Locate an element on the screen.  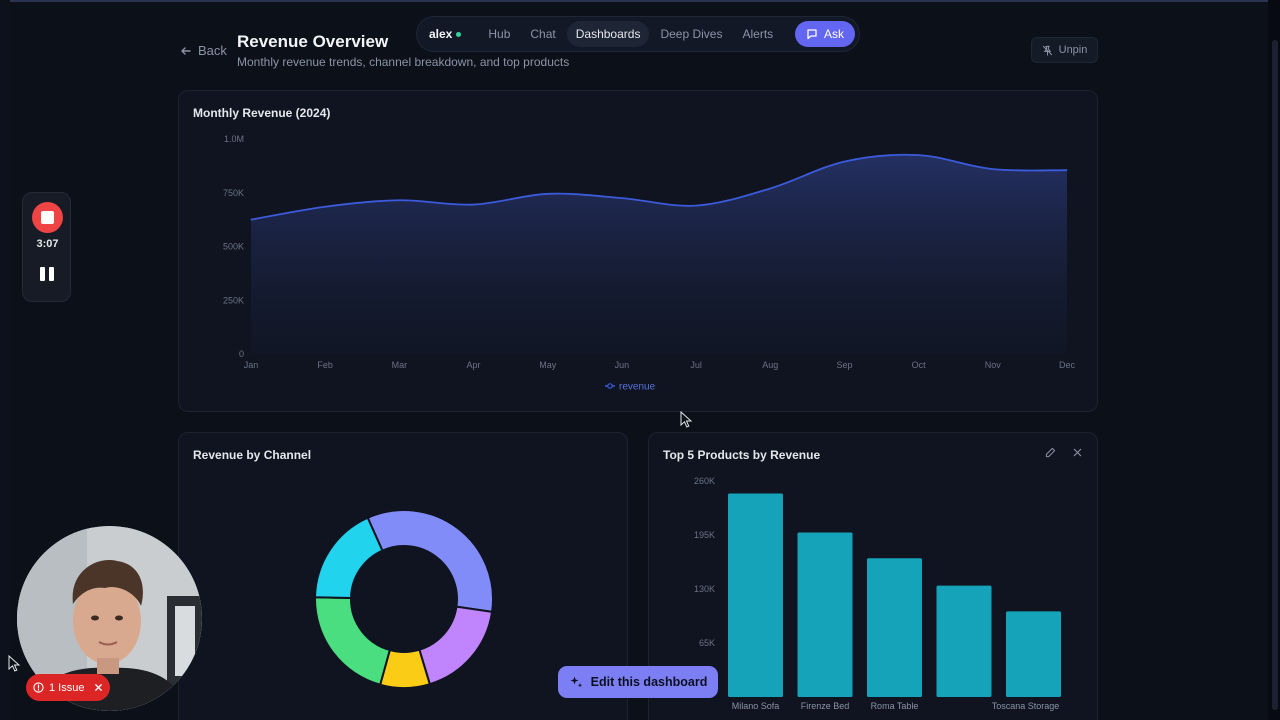
x-tick-label: Jul is located at coordinates (696, 365).